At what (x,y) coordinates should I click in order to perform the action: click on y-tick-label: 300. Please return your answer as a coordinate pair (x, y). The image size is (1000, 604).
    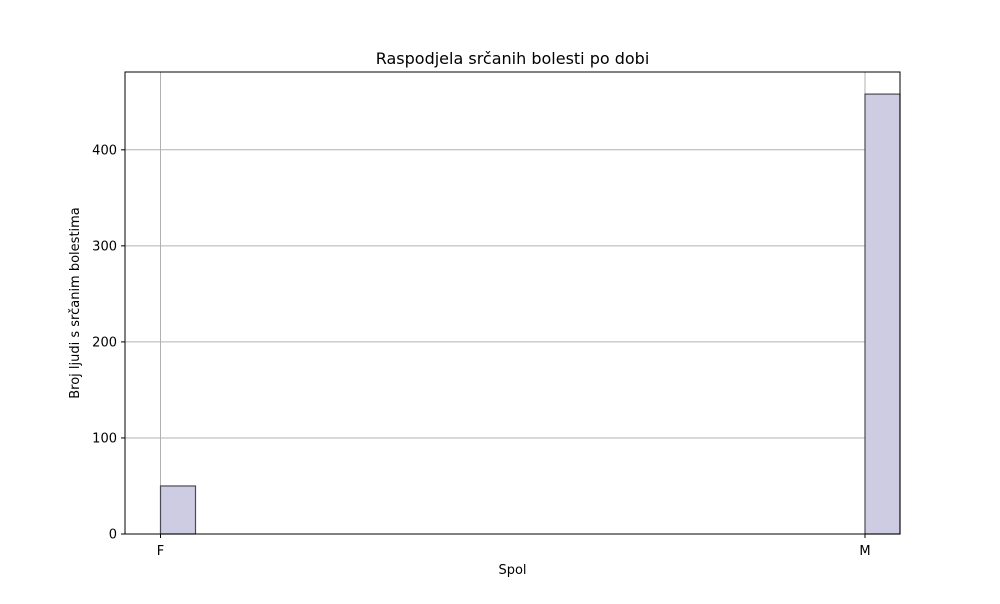
    Looking at the image, I should click on (104, 246).